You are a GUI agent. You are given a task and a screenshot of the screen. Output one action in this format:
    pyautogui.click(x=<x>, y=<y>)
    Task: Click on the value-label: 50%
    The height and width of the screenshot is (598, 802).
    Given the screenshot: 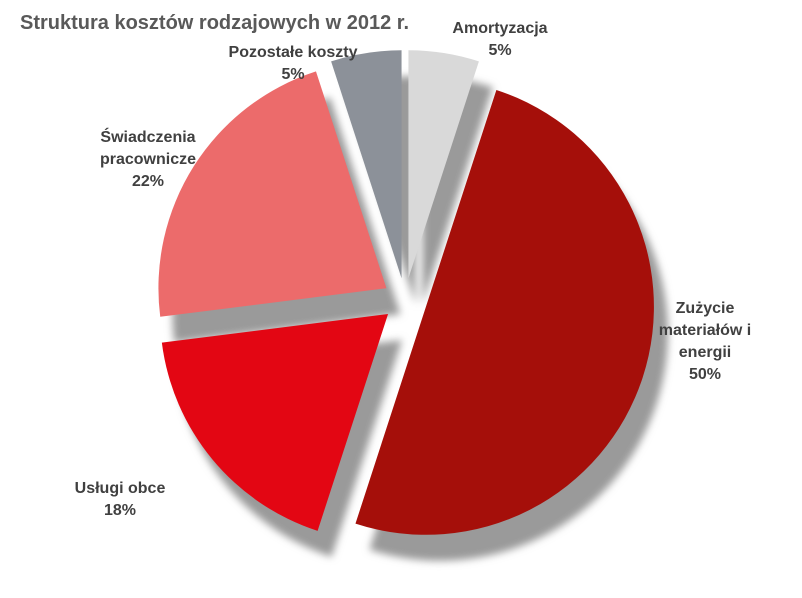 What is the action you would take?
    pyautogui.click(x=705, y=374)
    